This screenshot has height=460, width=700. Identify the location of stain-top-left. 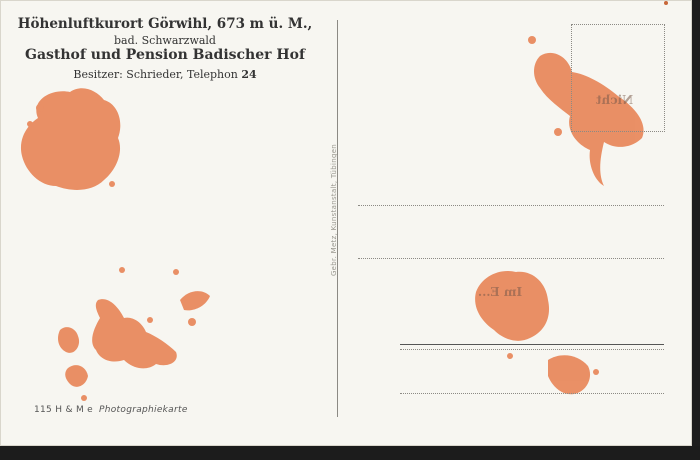
(70, 139).